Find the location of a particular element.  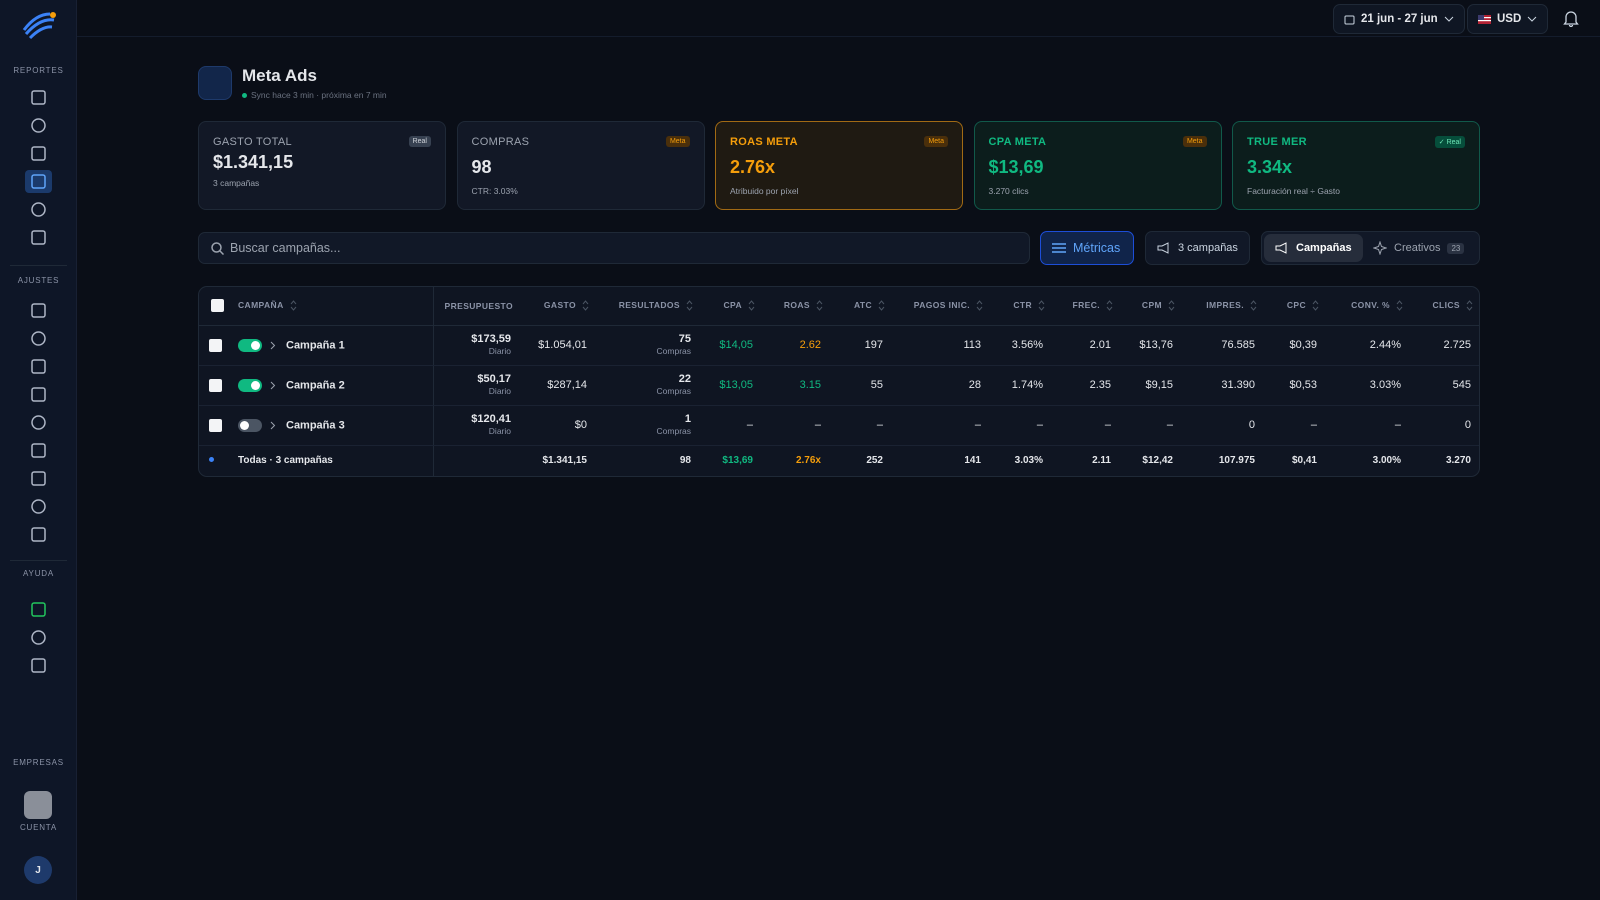

column-header: FREC. is located at coordinates (1087, 306).